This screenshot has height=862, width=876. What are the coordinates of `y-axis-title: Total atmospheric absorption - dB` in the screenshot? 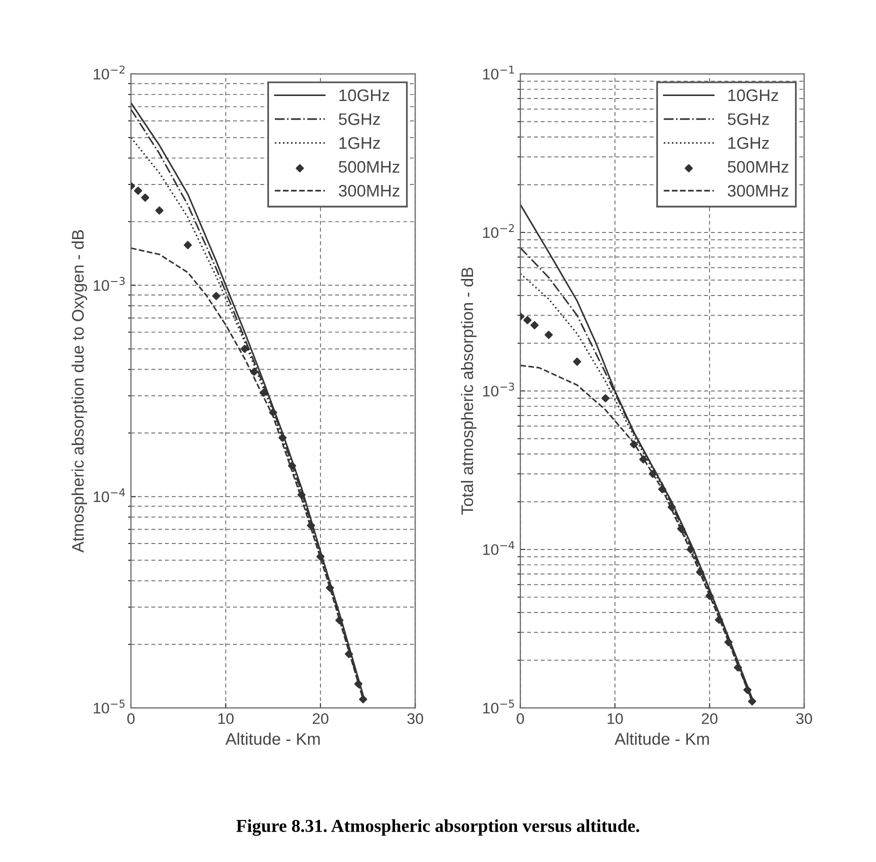 It's located at (468, 391).